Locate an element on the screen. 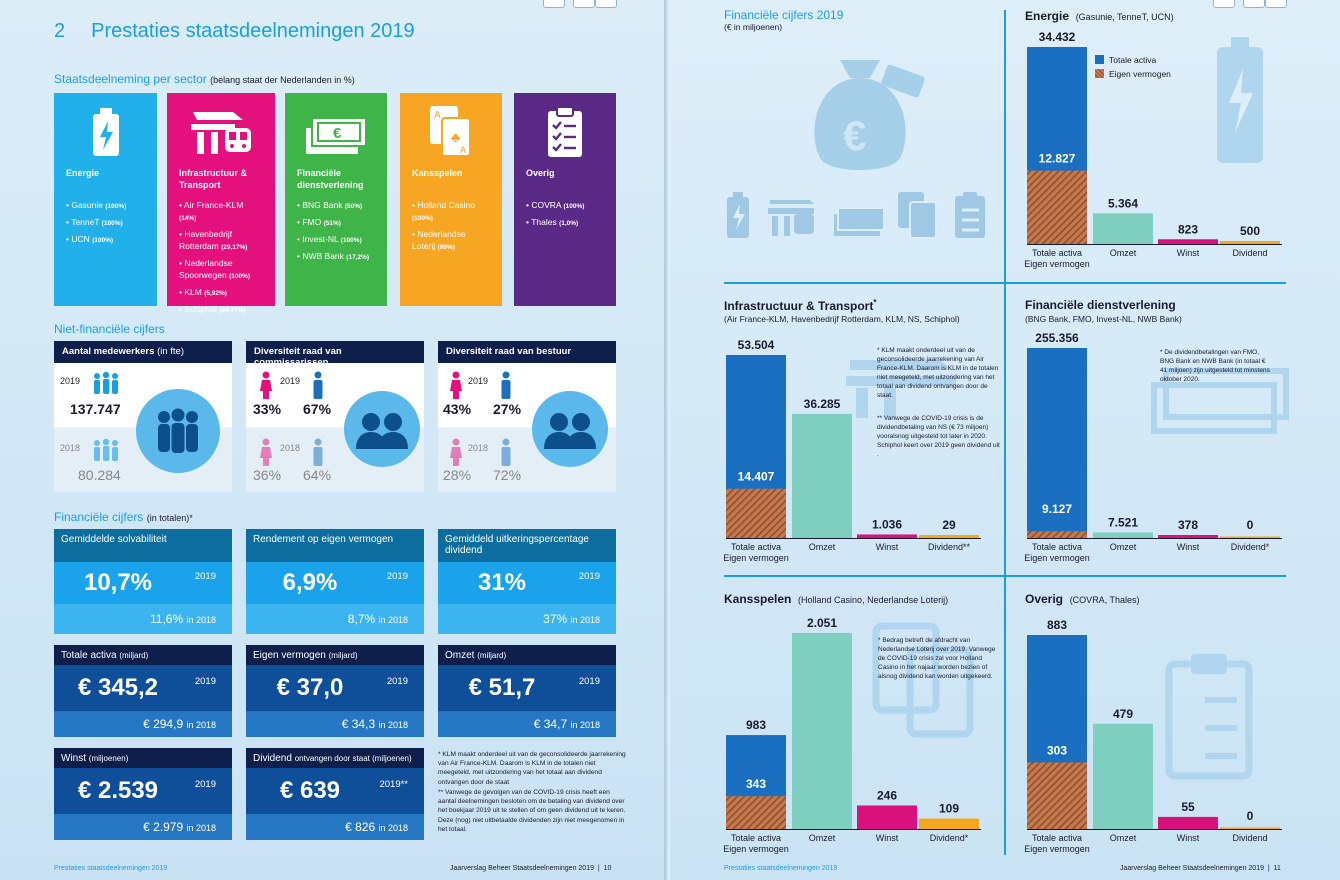 The width and height of the screenshot is (1340, 880). chart-legend: Totale activa Eigen vermogen is located at coordinates (1133, 67).